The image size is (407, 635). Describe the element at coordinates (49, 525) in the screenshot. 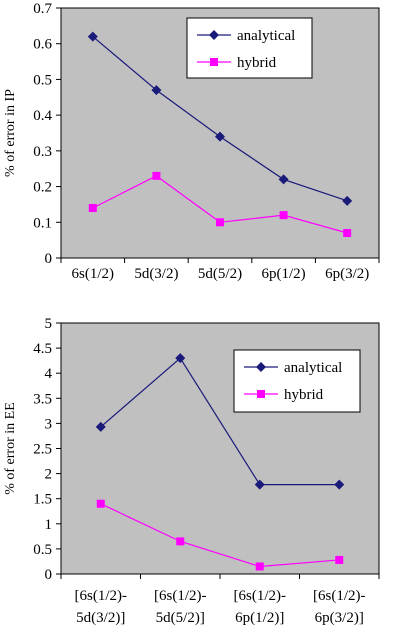

I see `y-tick-label: 1` at that location.